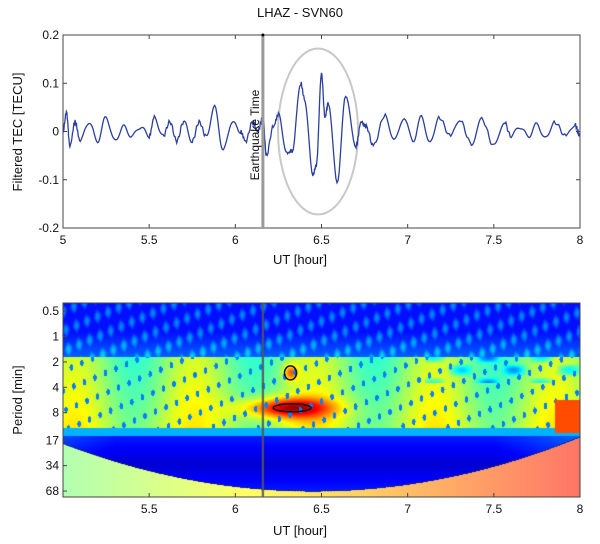 Image resolution: width=600 pixels, height=544 pixels. Describe the element at coordinates (263, 35) in the screenshot. I see `earthquake-marker` at that location.